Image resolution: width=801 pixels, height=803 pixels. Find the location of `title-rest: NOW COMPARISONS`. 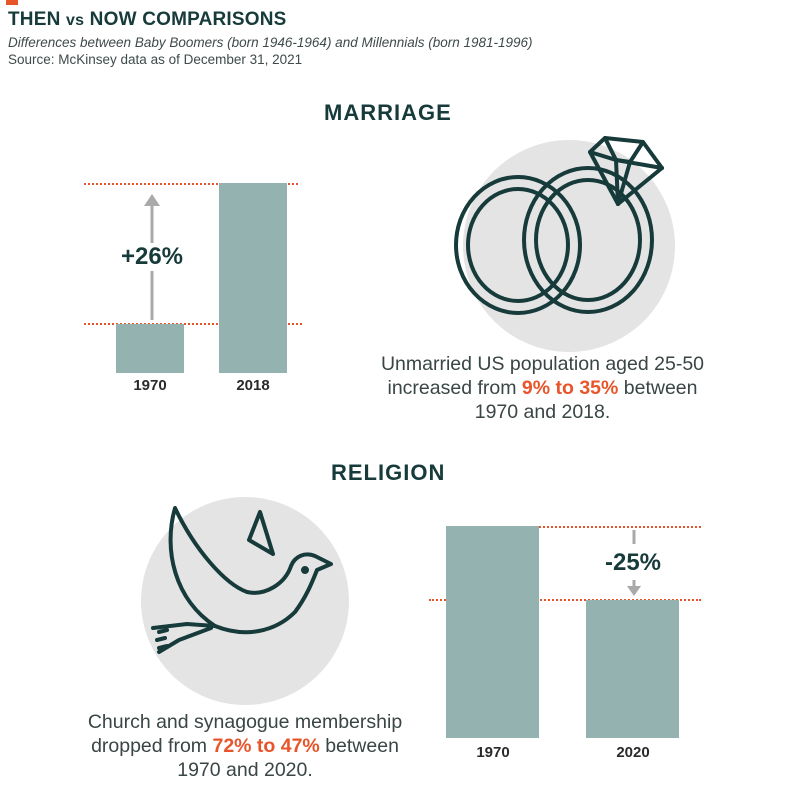

title-rest: NOW COMPARISONS is located at coordinates (185, 19).